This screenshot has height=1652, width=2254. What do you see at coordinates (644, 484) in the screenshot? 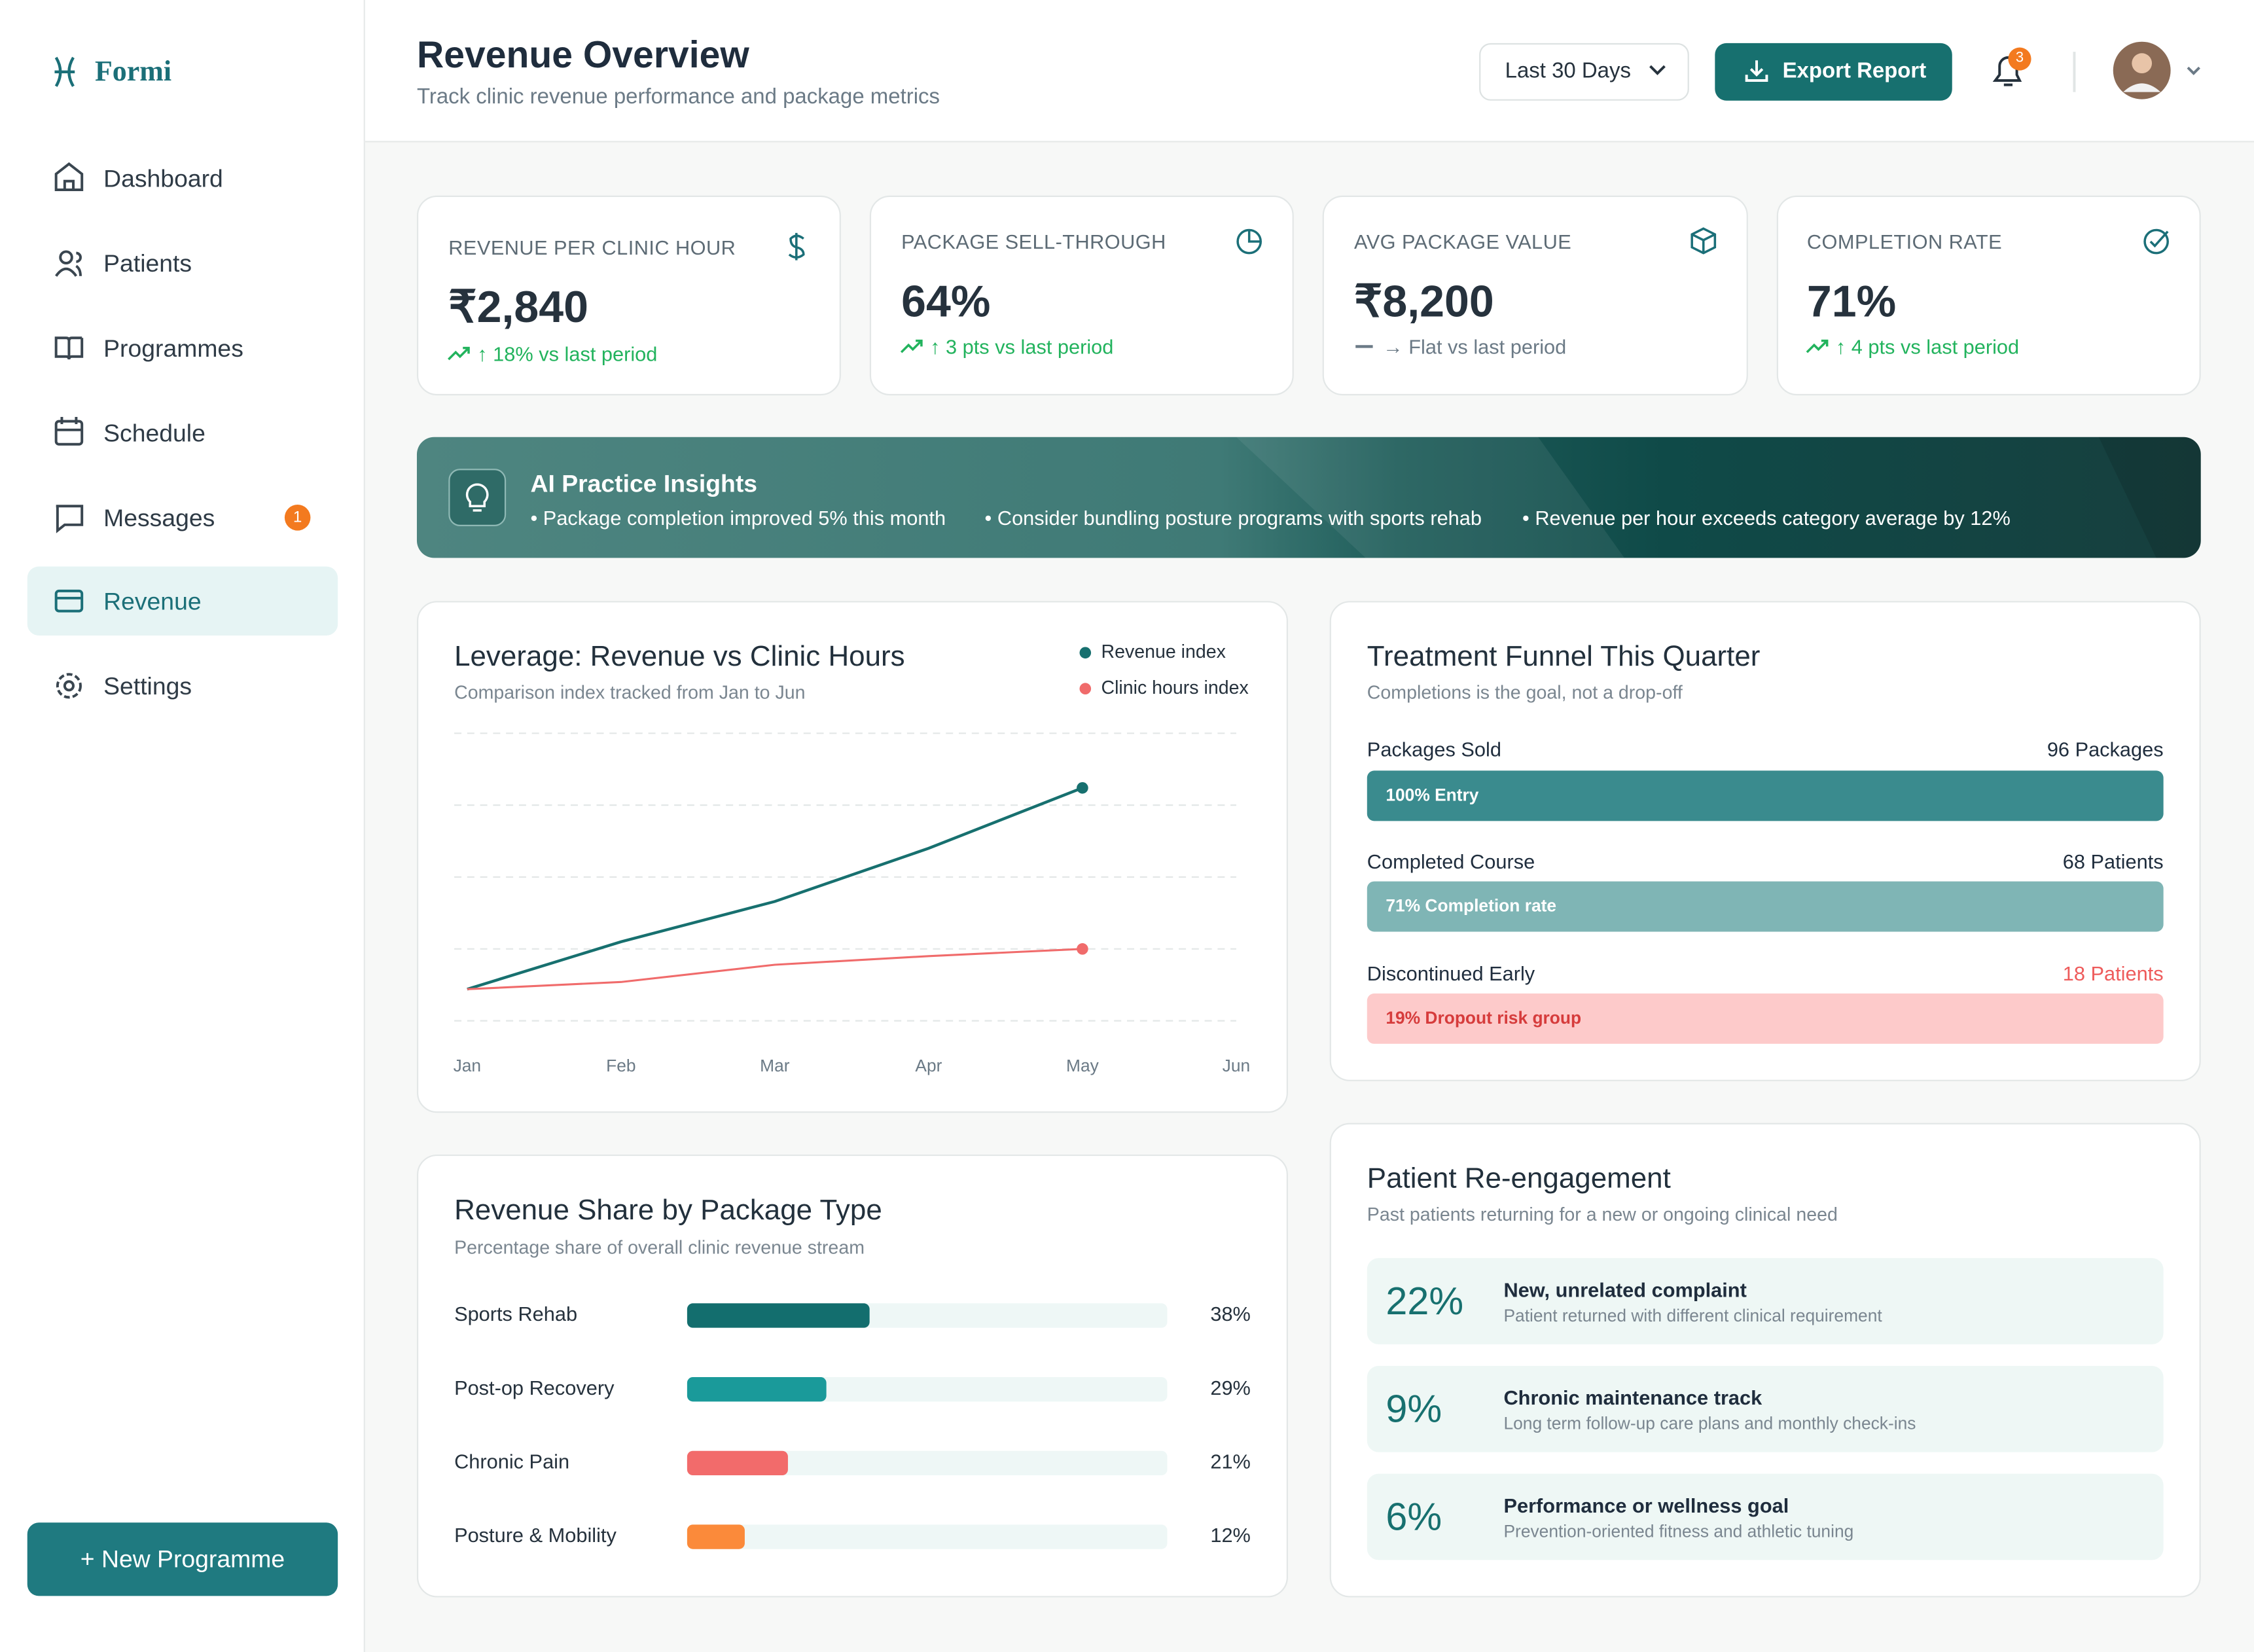
I see `insights-title: AI Practice Insights` at bounding box center [644, 484].